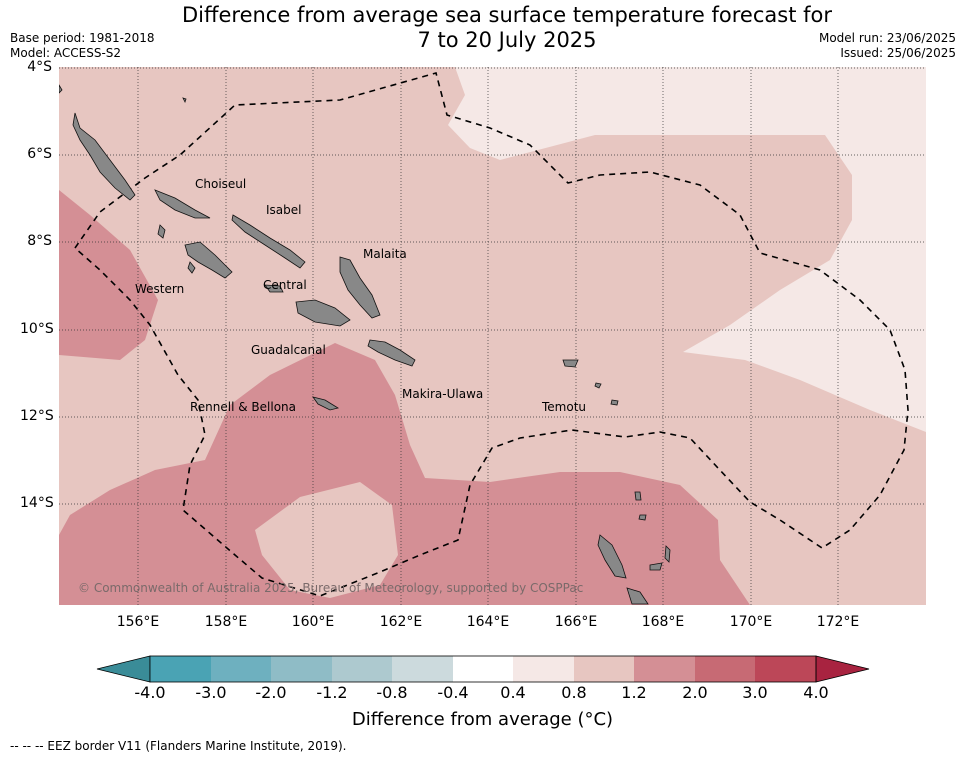 Image resolution: width=965 pixels, height=758 pixels. What do you see at coordinates (211, 692) in the screenshot?
I see `cb-tick: -3.0` at bounding box center [211, 692].